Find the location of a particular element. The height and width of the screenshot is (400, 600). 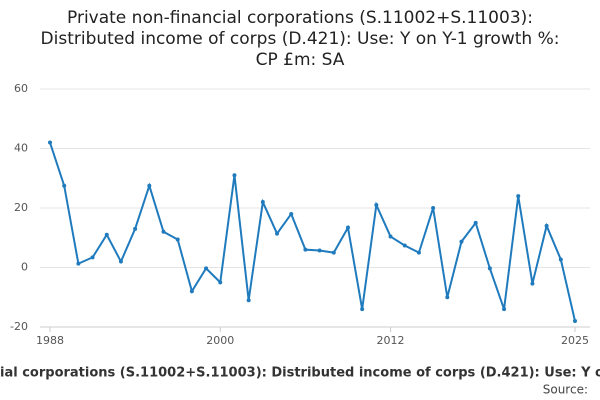

source: Source: is located at coordinates (565, 390).